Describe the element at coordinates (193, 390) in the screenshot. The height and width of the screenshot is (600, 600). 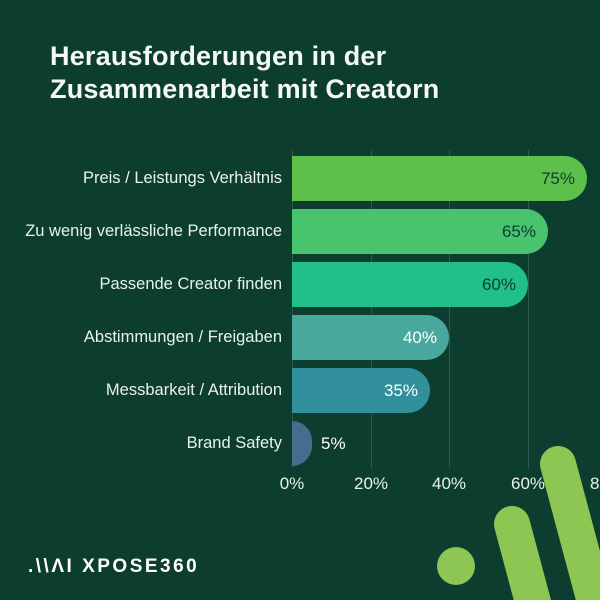
I see `category-label: Messbarkeit / Attribution` at that location.